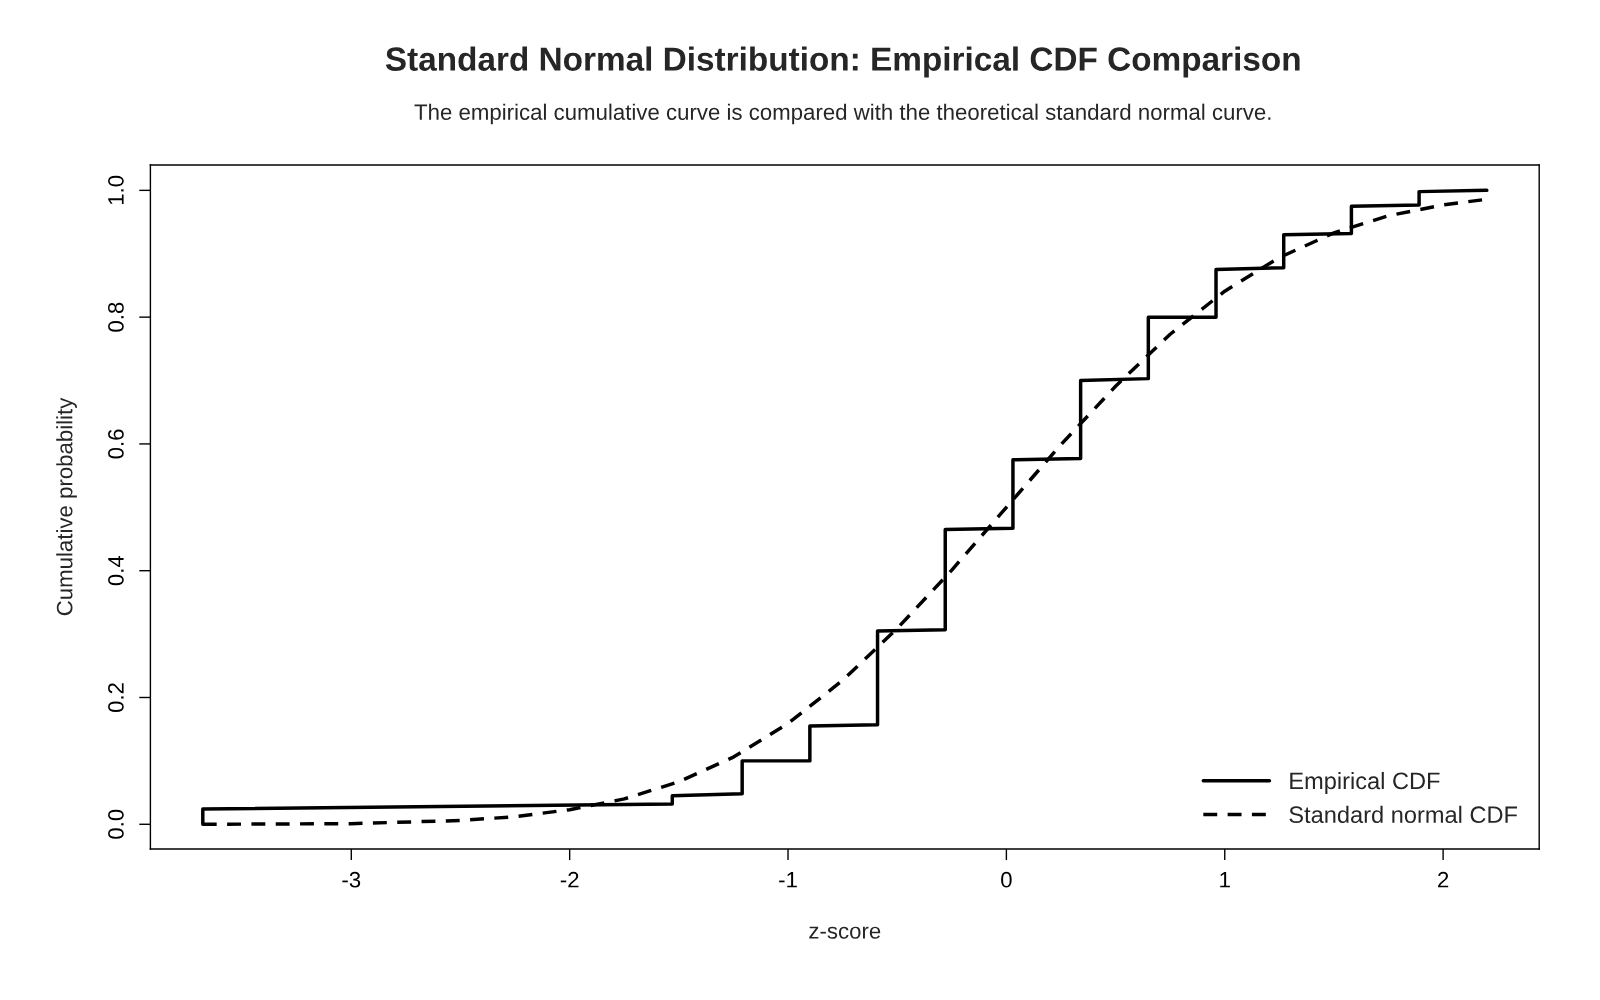  I want to click on x-tick-label: -1, so click(788, 880).